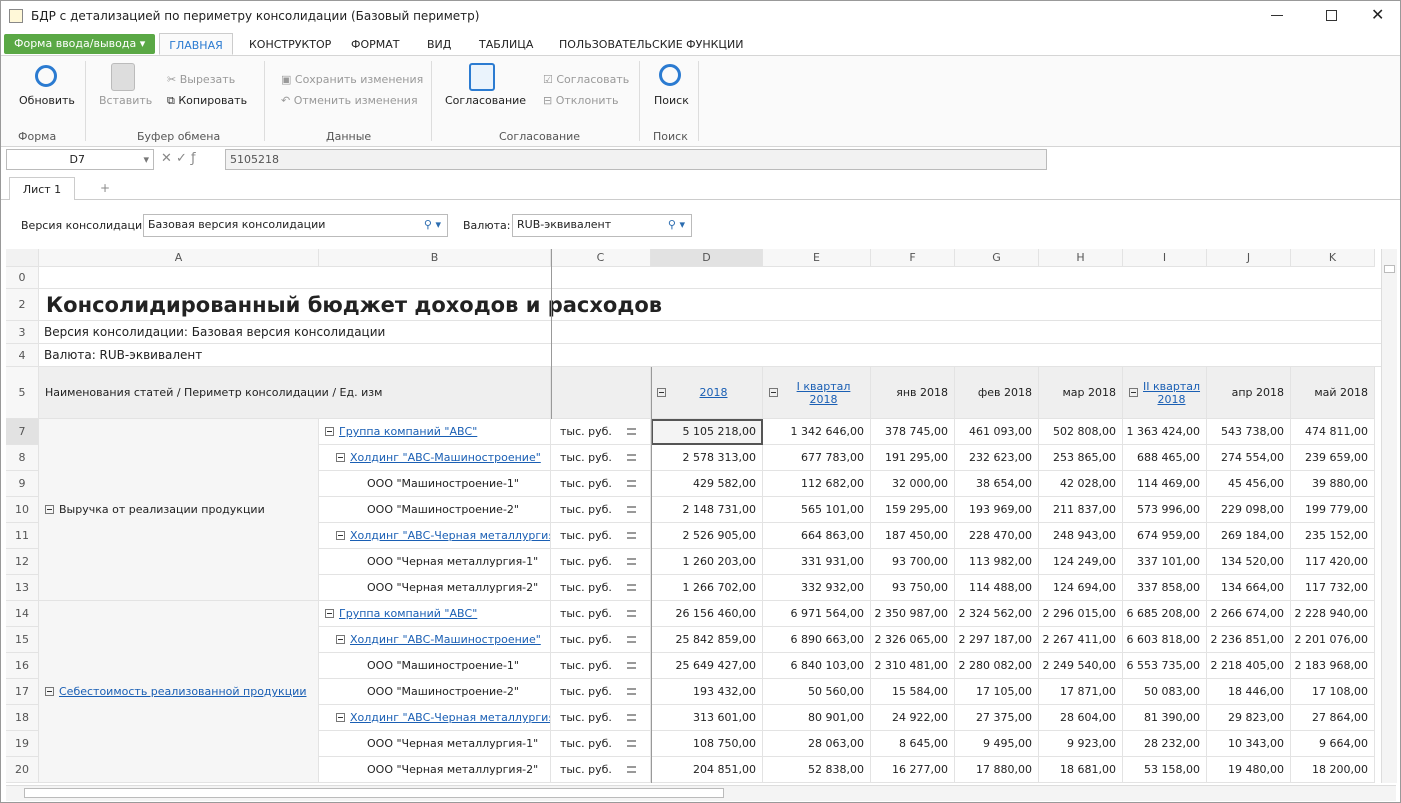 The image size is (1401, 803). Describe the element at coordinates (1081, 510) in the screenshot. I see `value-cell: 211 837,00` at that location.